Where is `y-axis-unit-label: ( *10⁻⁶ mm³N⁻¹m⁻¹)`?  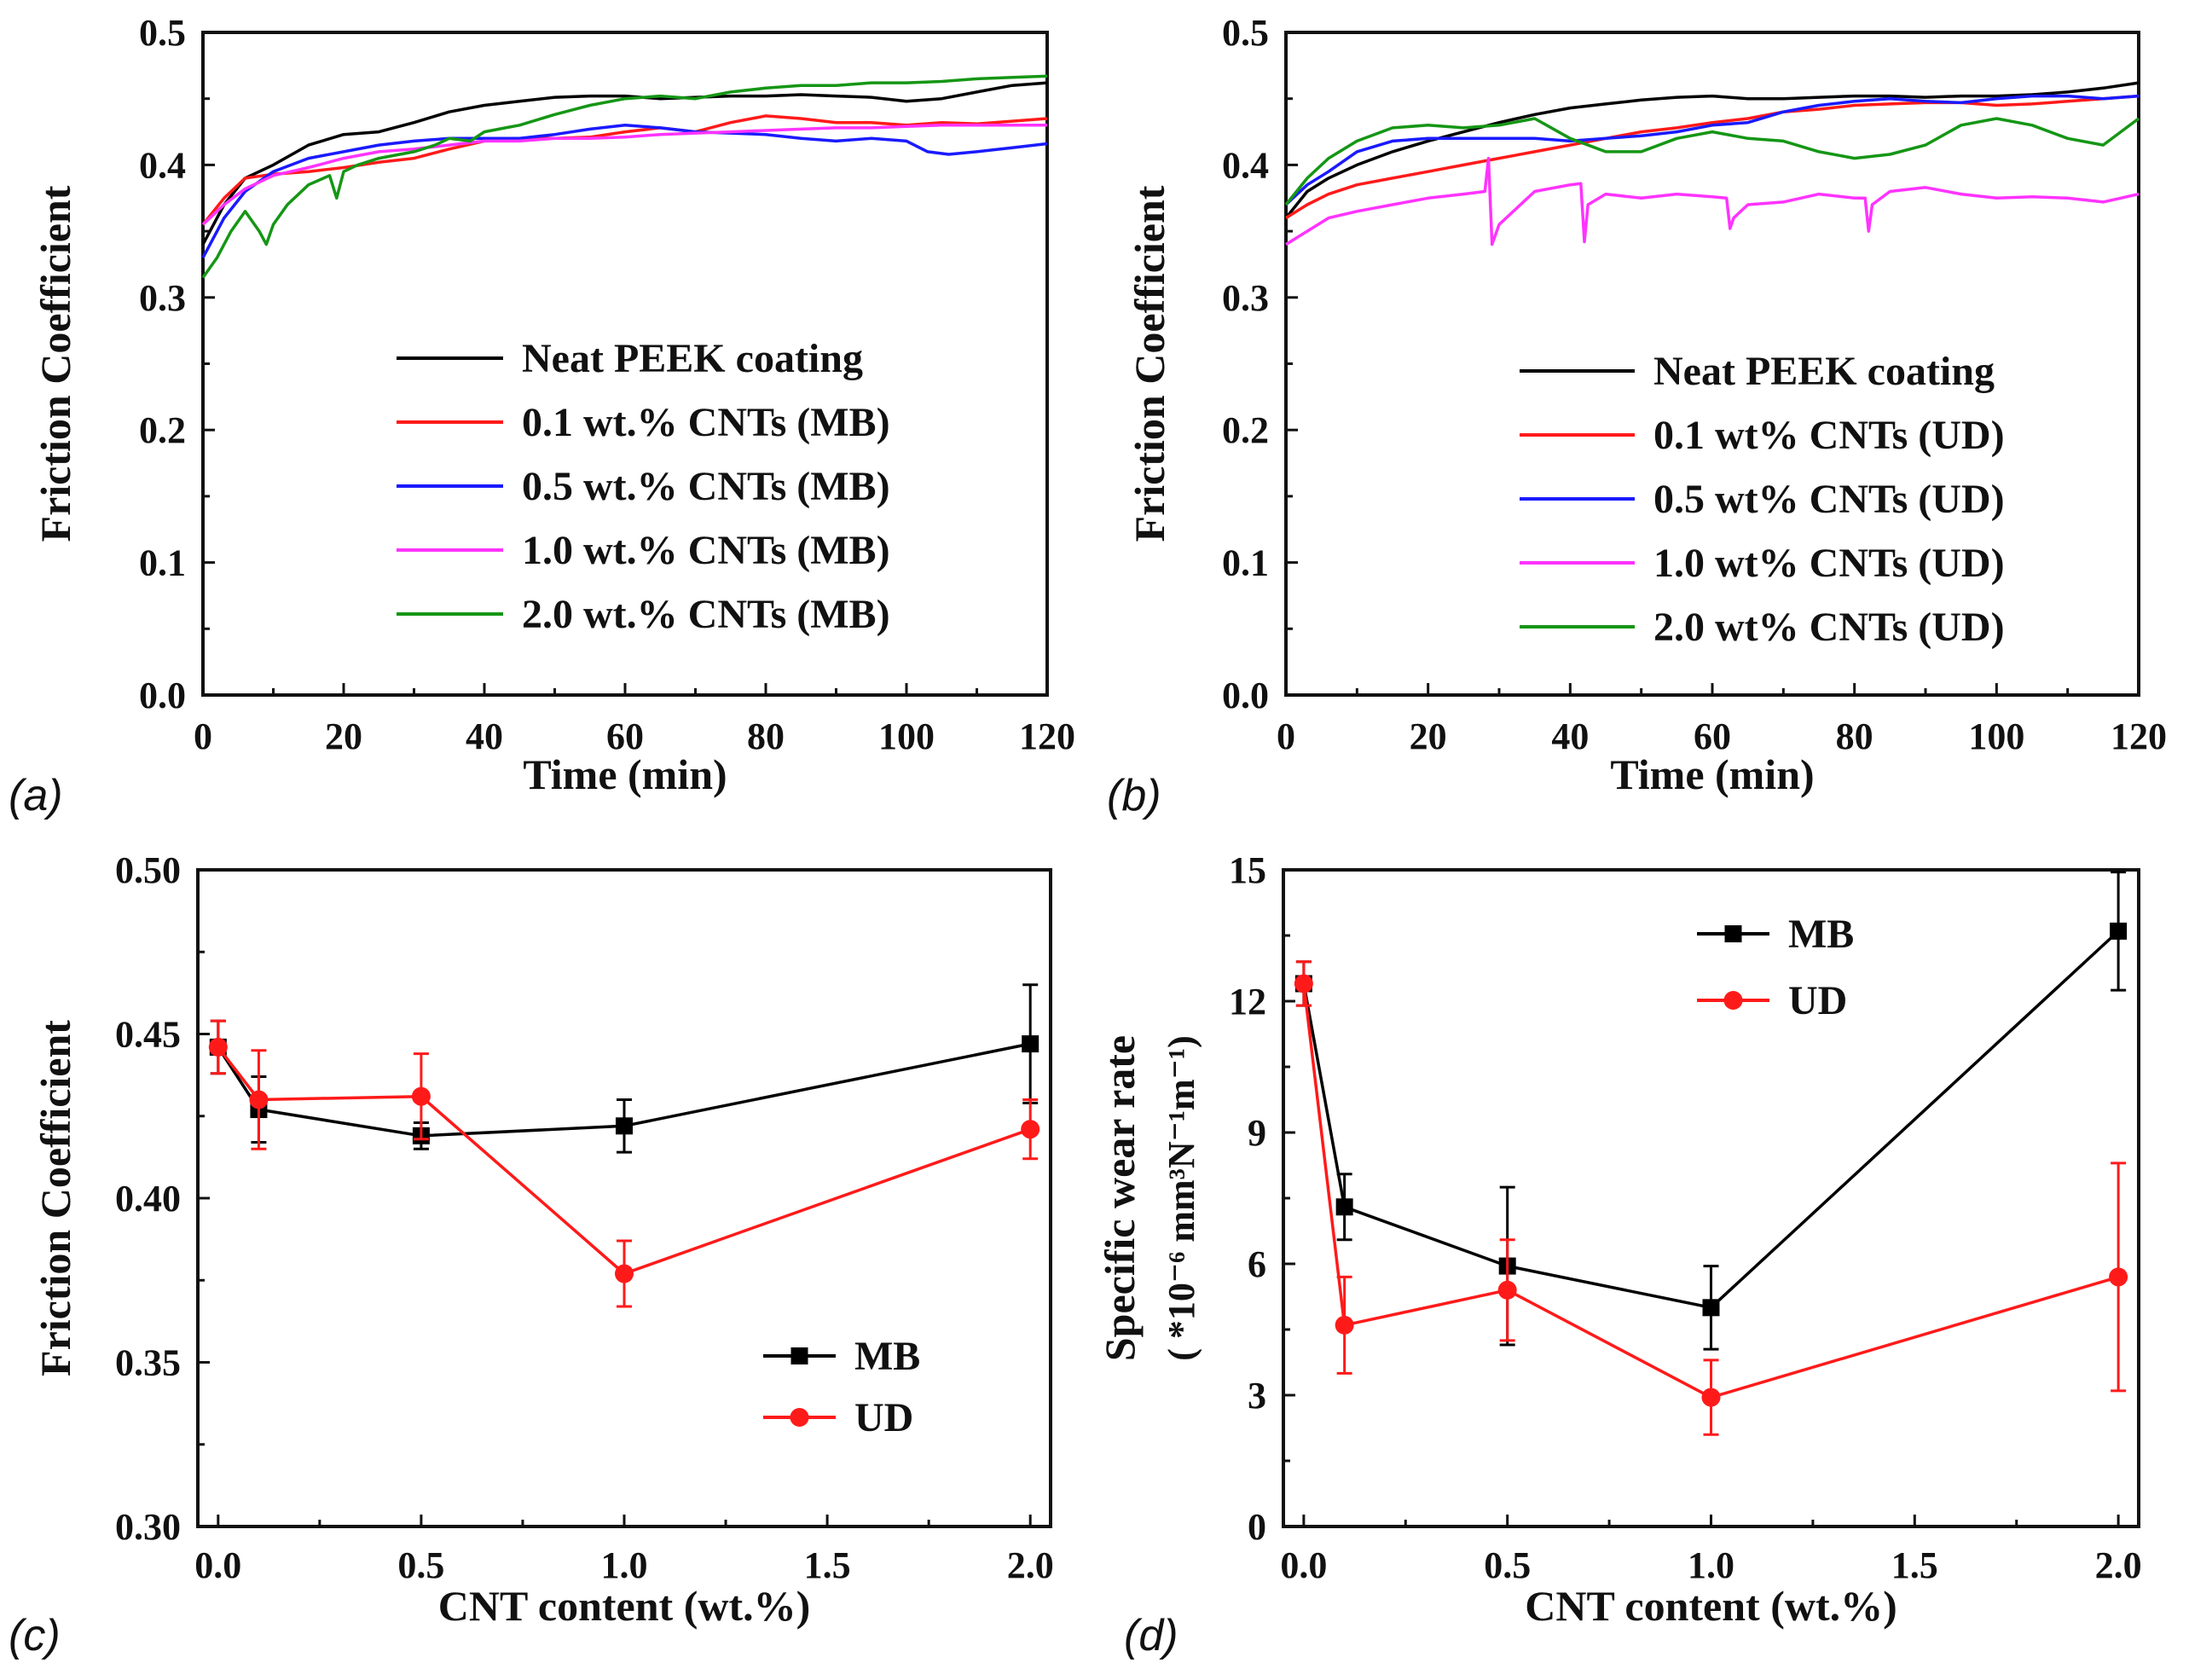
y-axis-unit-label: ( *10⁻⁶ mm³N⁻¹m⁻¹) is located at coordinates (1181, 1197).